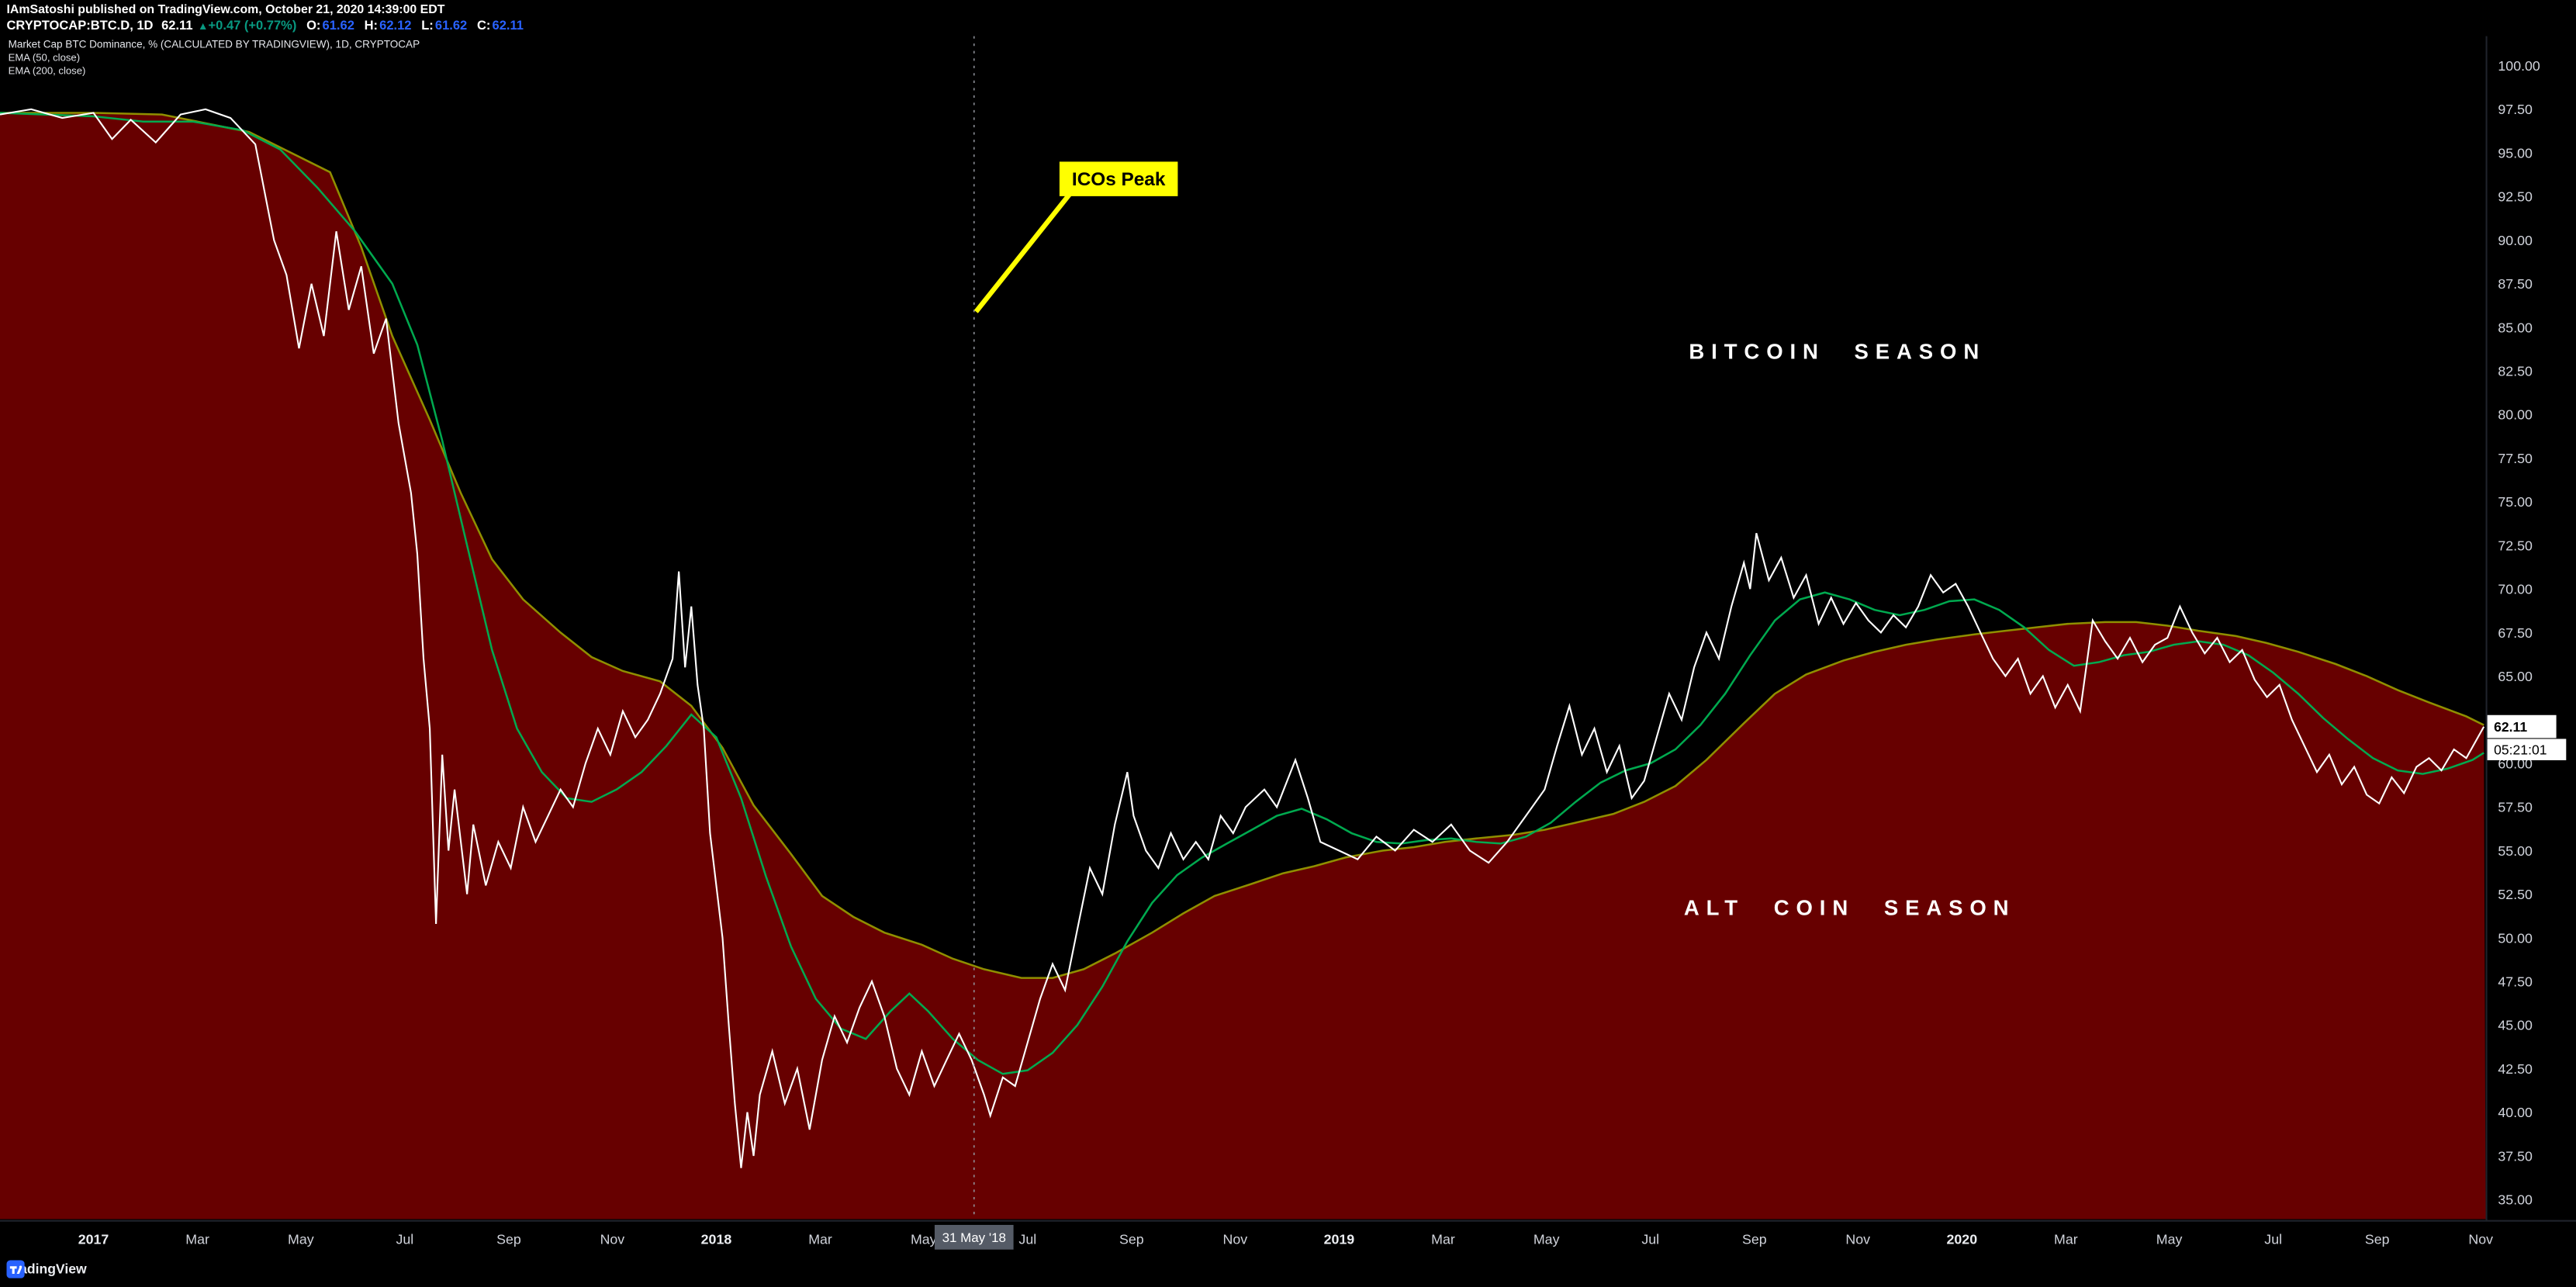 The image size is (2576, 1287). What do you see at coordinates (2515, 851) in the screenshot?
I see `price-tick-label: 55.00` at bounding box center [2515, 851].